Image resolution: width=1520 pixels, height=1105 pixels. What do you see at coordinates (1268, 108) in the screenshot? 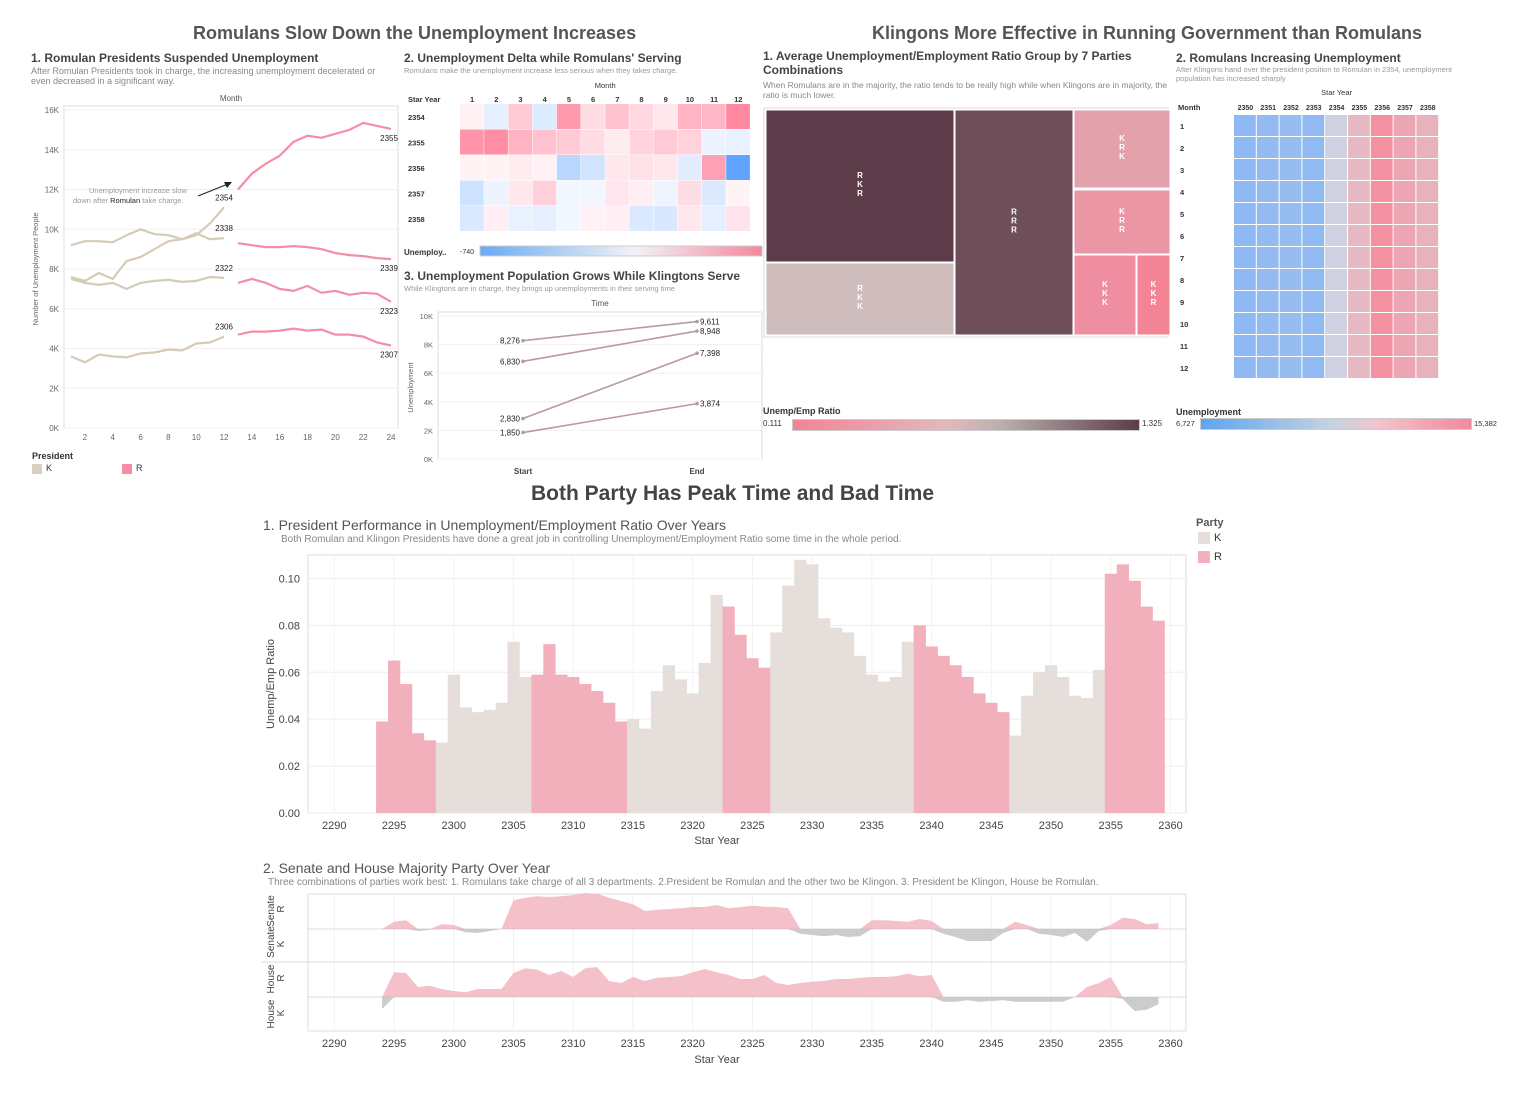
I see `p5-col-label: 2351` at bounding box center [1268, 108].